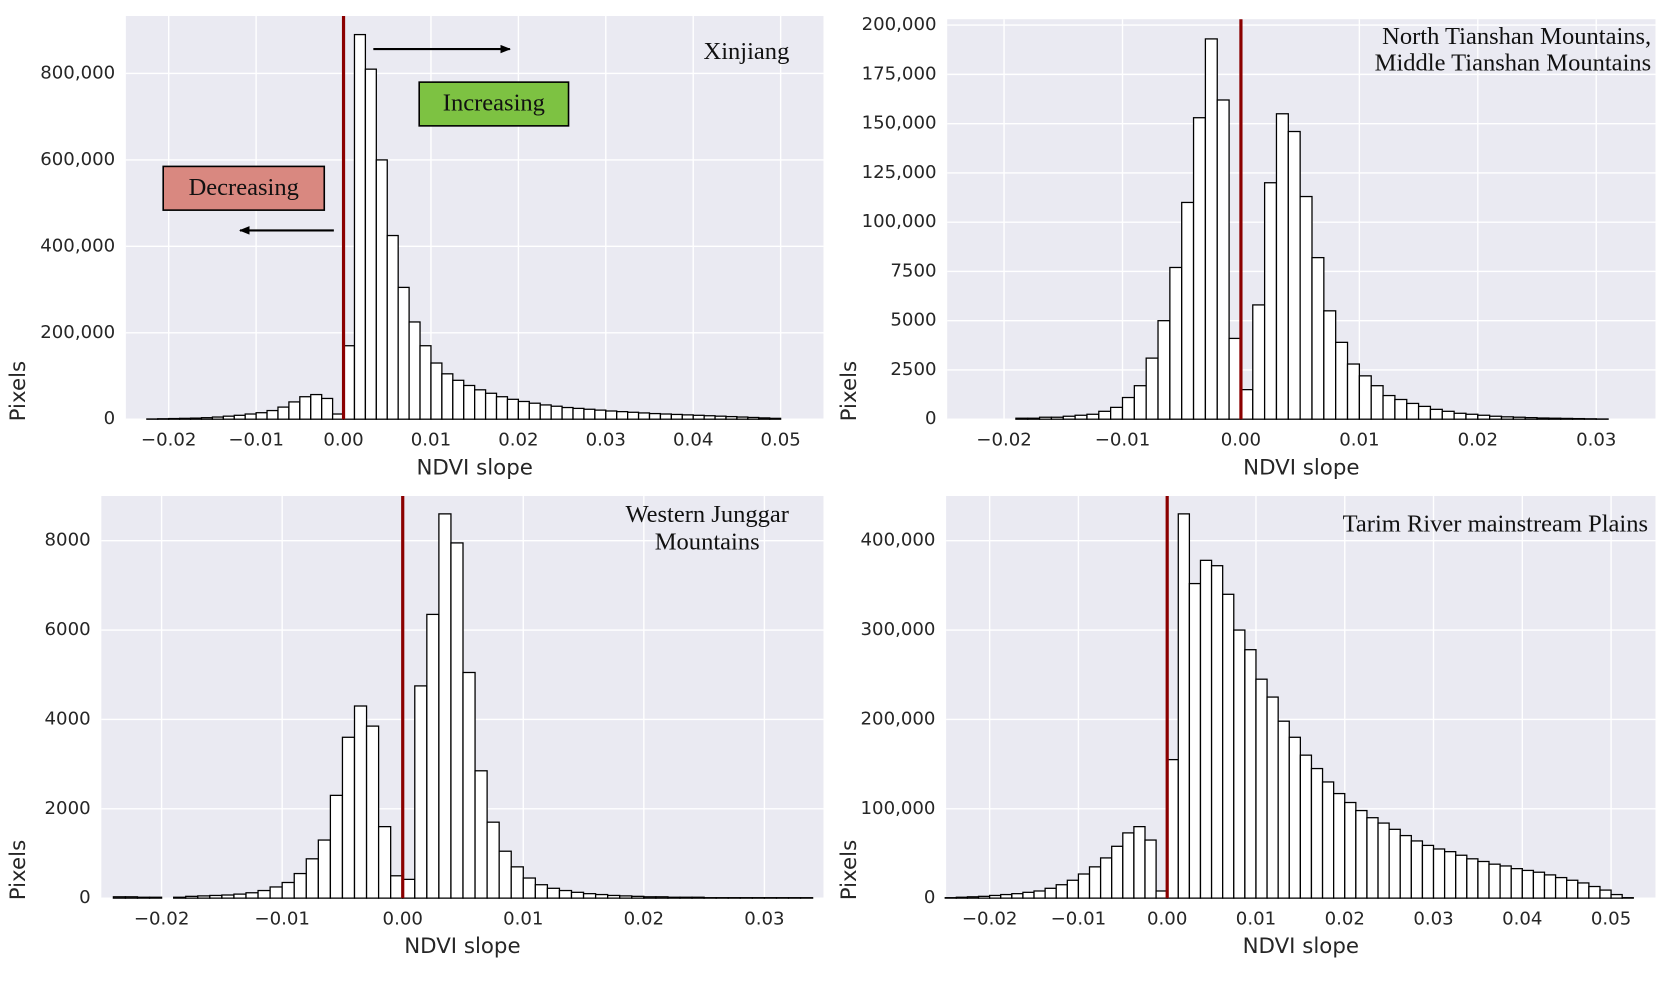 Image resolution: width=1664 pixels, height=992 pixels. What do you see at coordinates (707, 542) in the screenshot?
I see `panel-title: Mountains` at bounding box center [707, 542].